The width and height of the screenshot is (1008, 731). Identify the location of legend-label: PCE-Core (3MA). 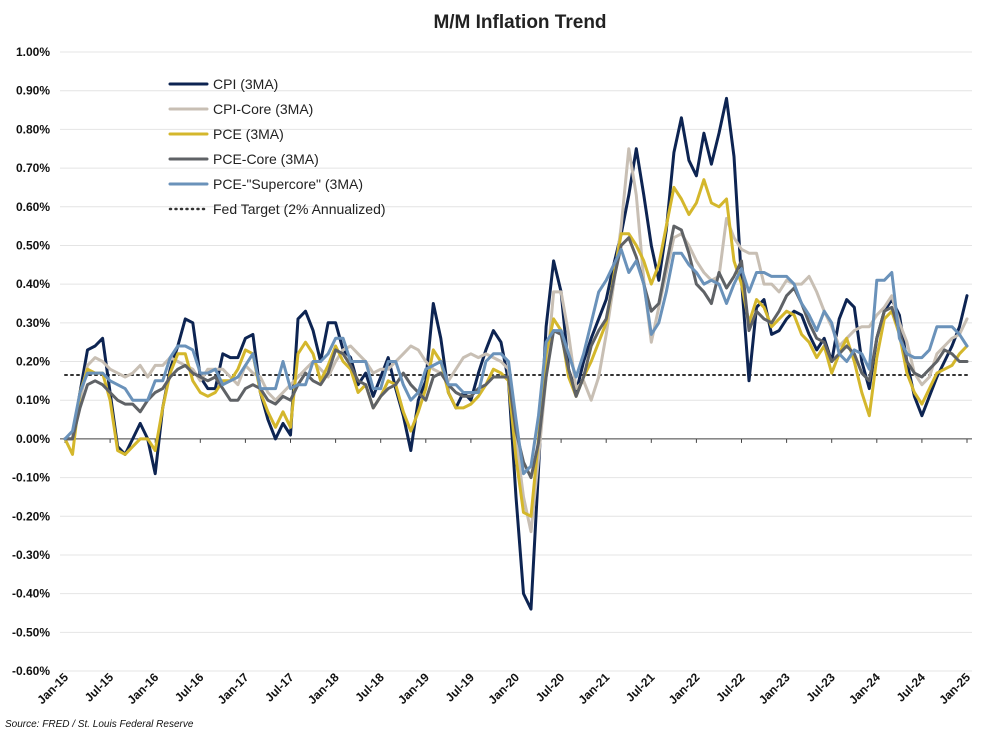
(266, 159).